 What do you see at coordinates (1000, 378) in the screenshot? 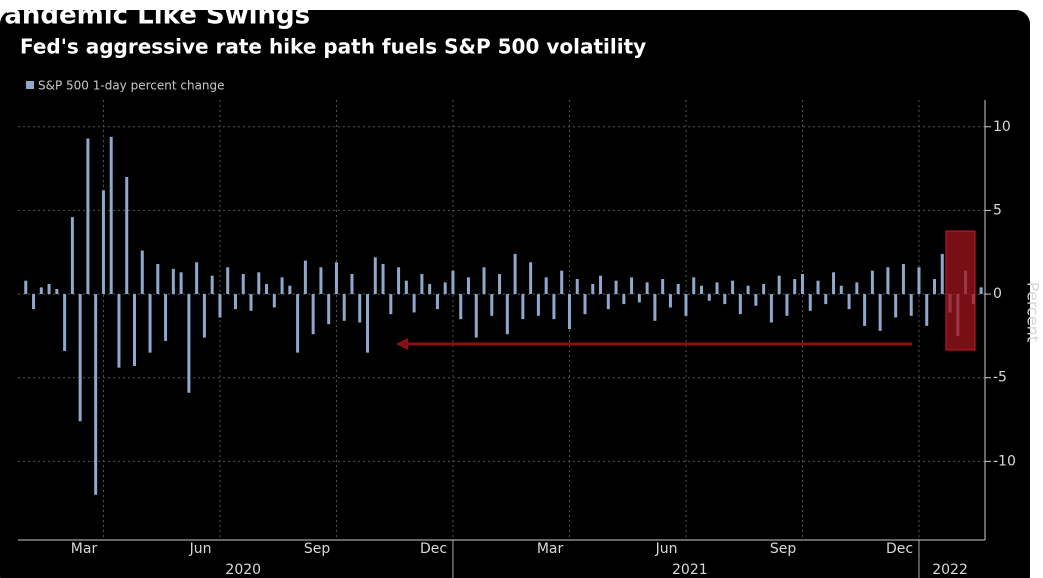
I see `y-tick-label: -5` at bounding box center [1000, 378].